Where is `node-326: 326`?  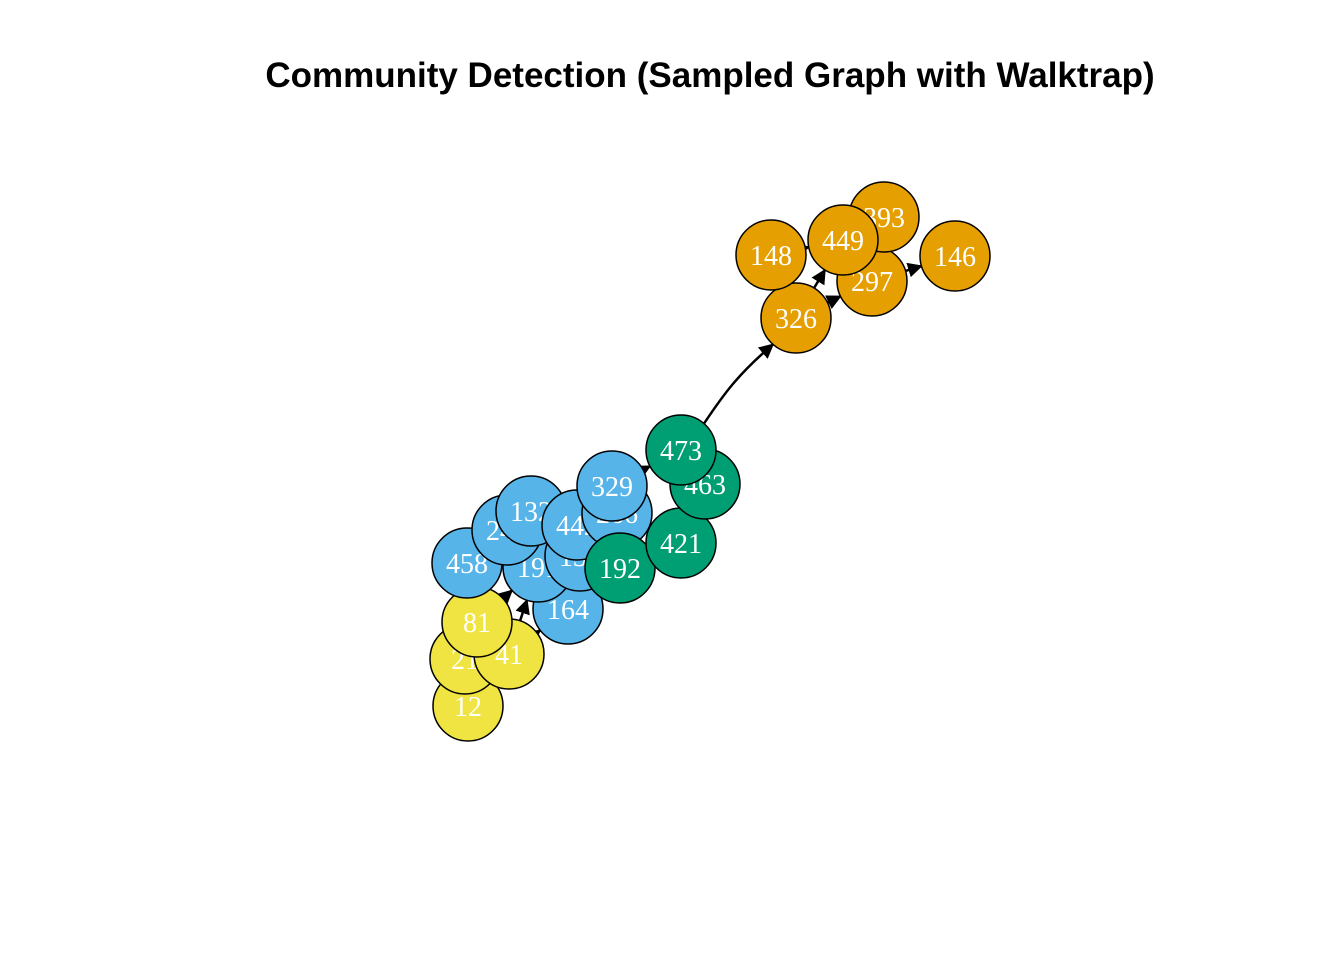 node-326: 326 is located at coordinates (796, 318).